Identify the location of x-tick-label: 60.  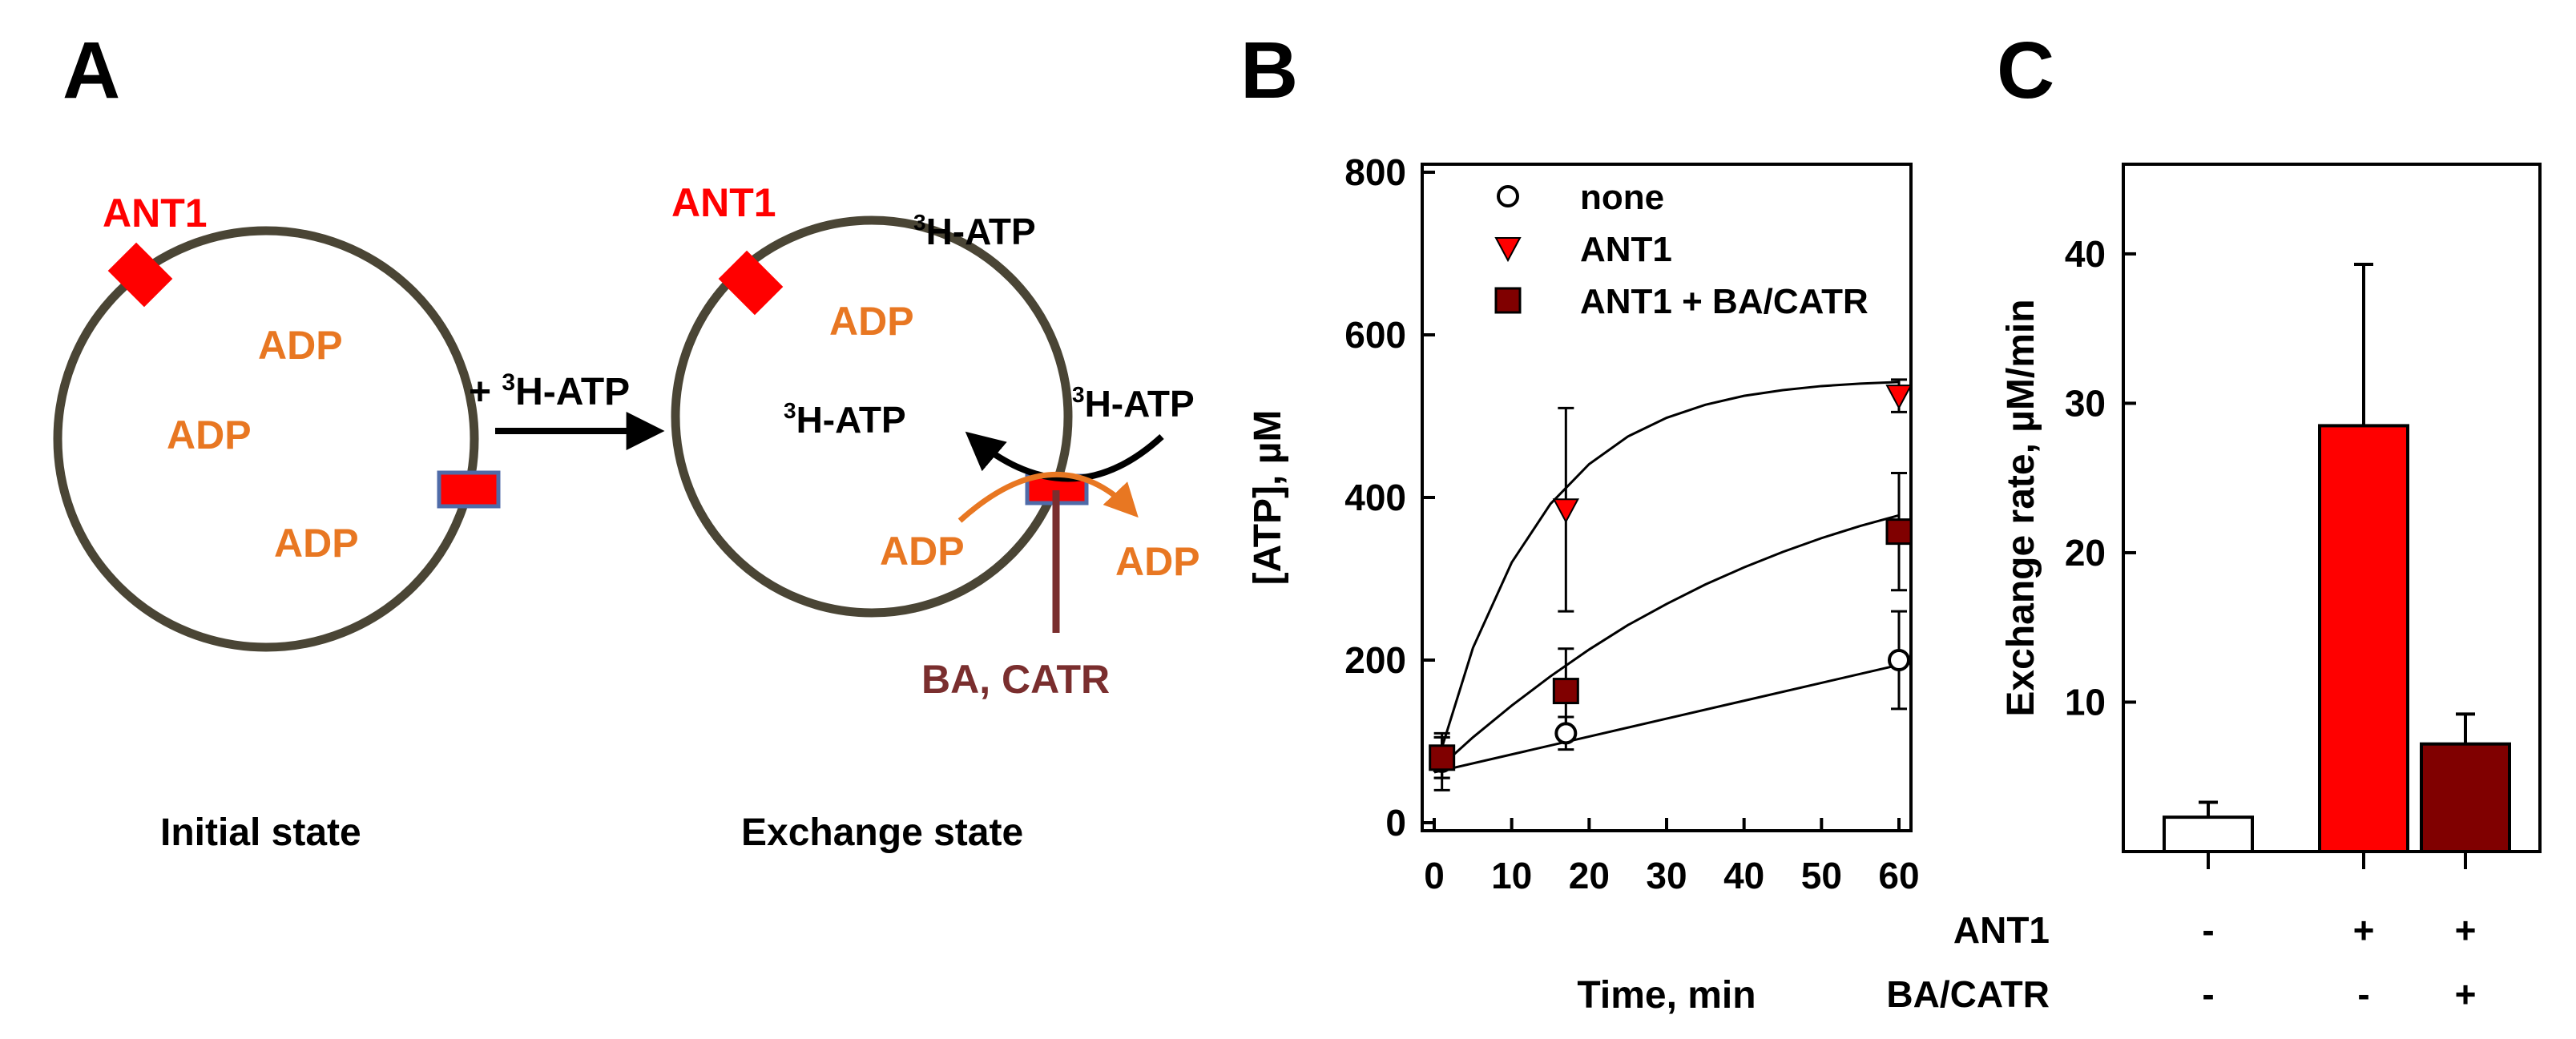
(1898, 876).